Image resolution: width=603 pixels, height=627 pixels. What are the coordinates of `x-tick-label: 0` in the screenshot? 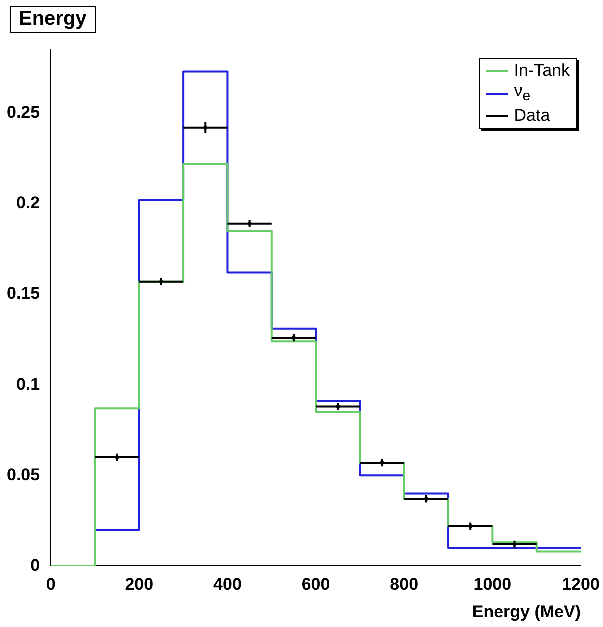 It's located at (51, 584).